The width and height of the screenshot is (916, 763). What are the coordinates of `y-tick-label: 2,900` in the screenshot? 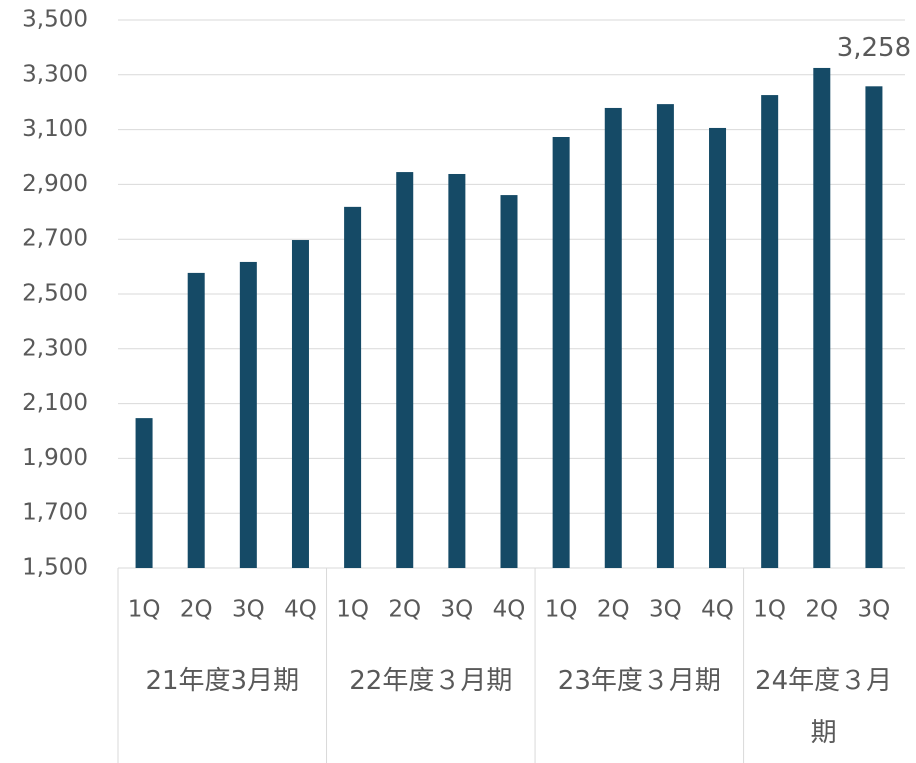 It's located at (55, 184).